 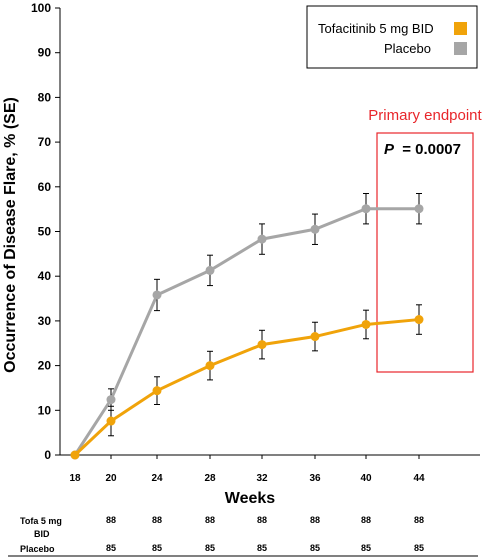 I want to click on legend-box, so click(x=392, y=37).